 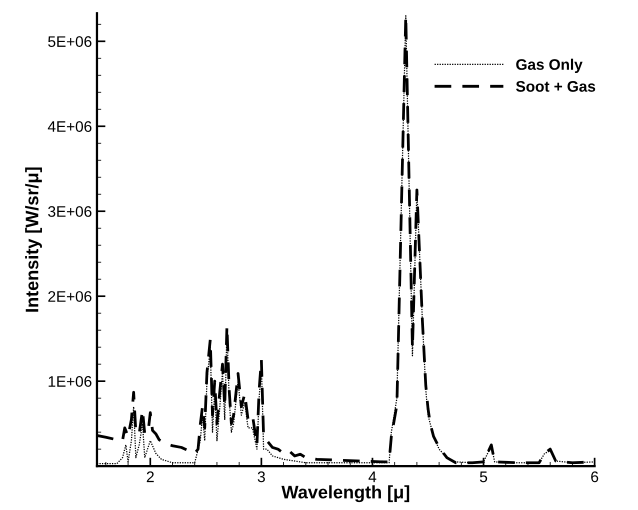 What do you see at coordinates (484, 477) in the screenshot?
I see `x-tick-label: 5` at bounding box center [484, 477].